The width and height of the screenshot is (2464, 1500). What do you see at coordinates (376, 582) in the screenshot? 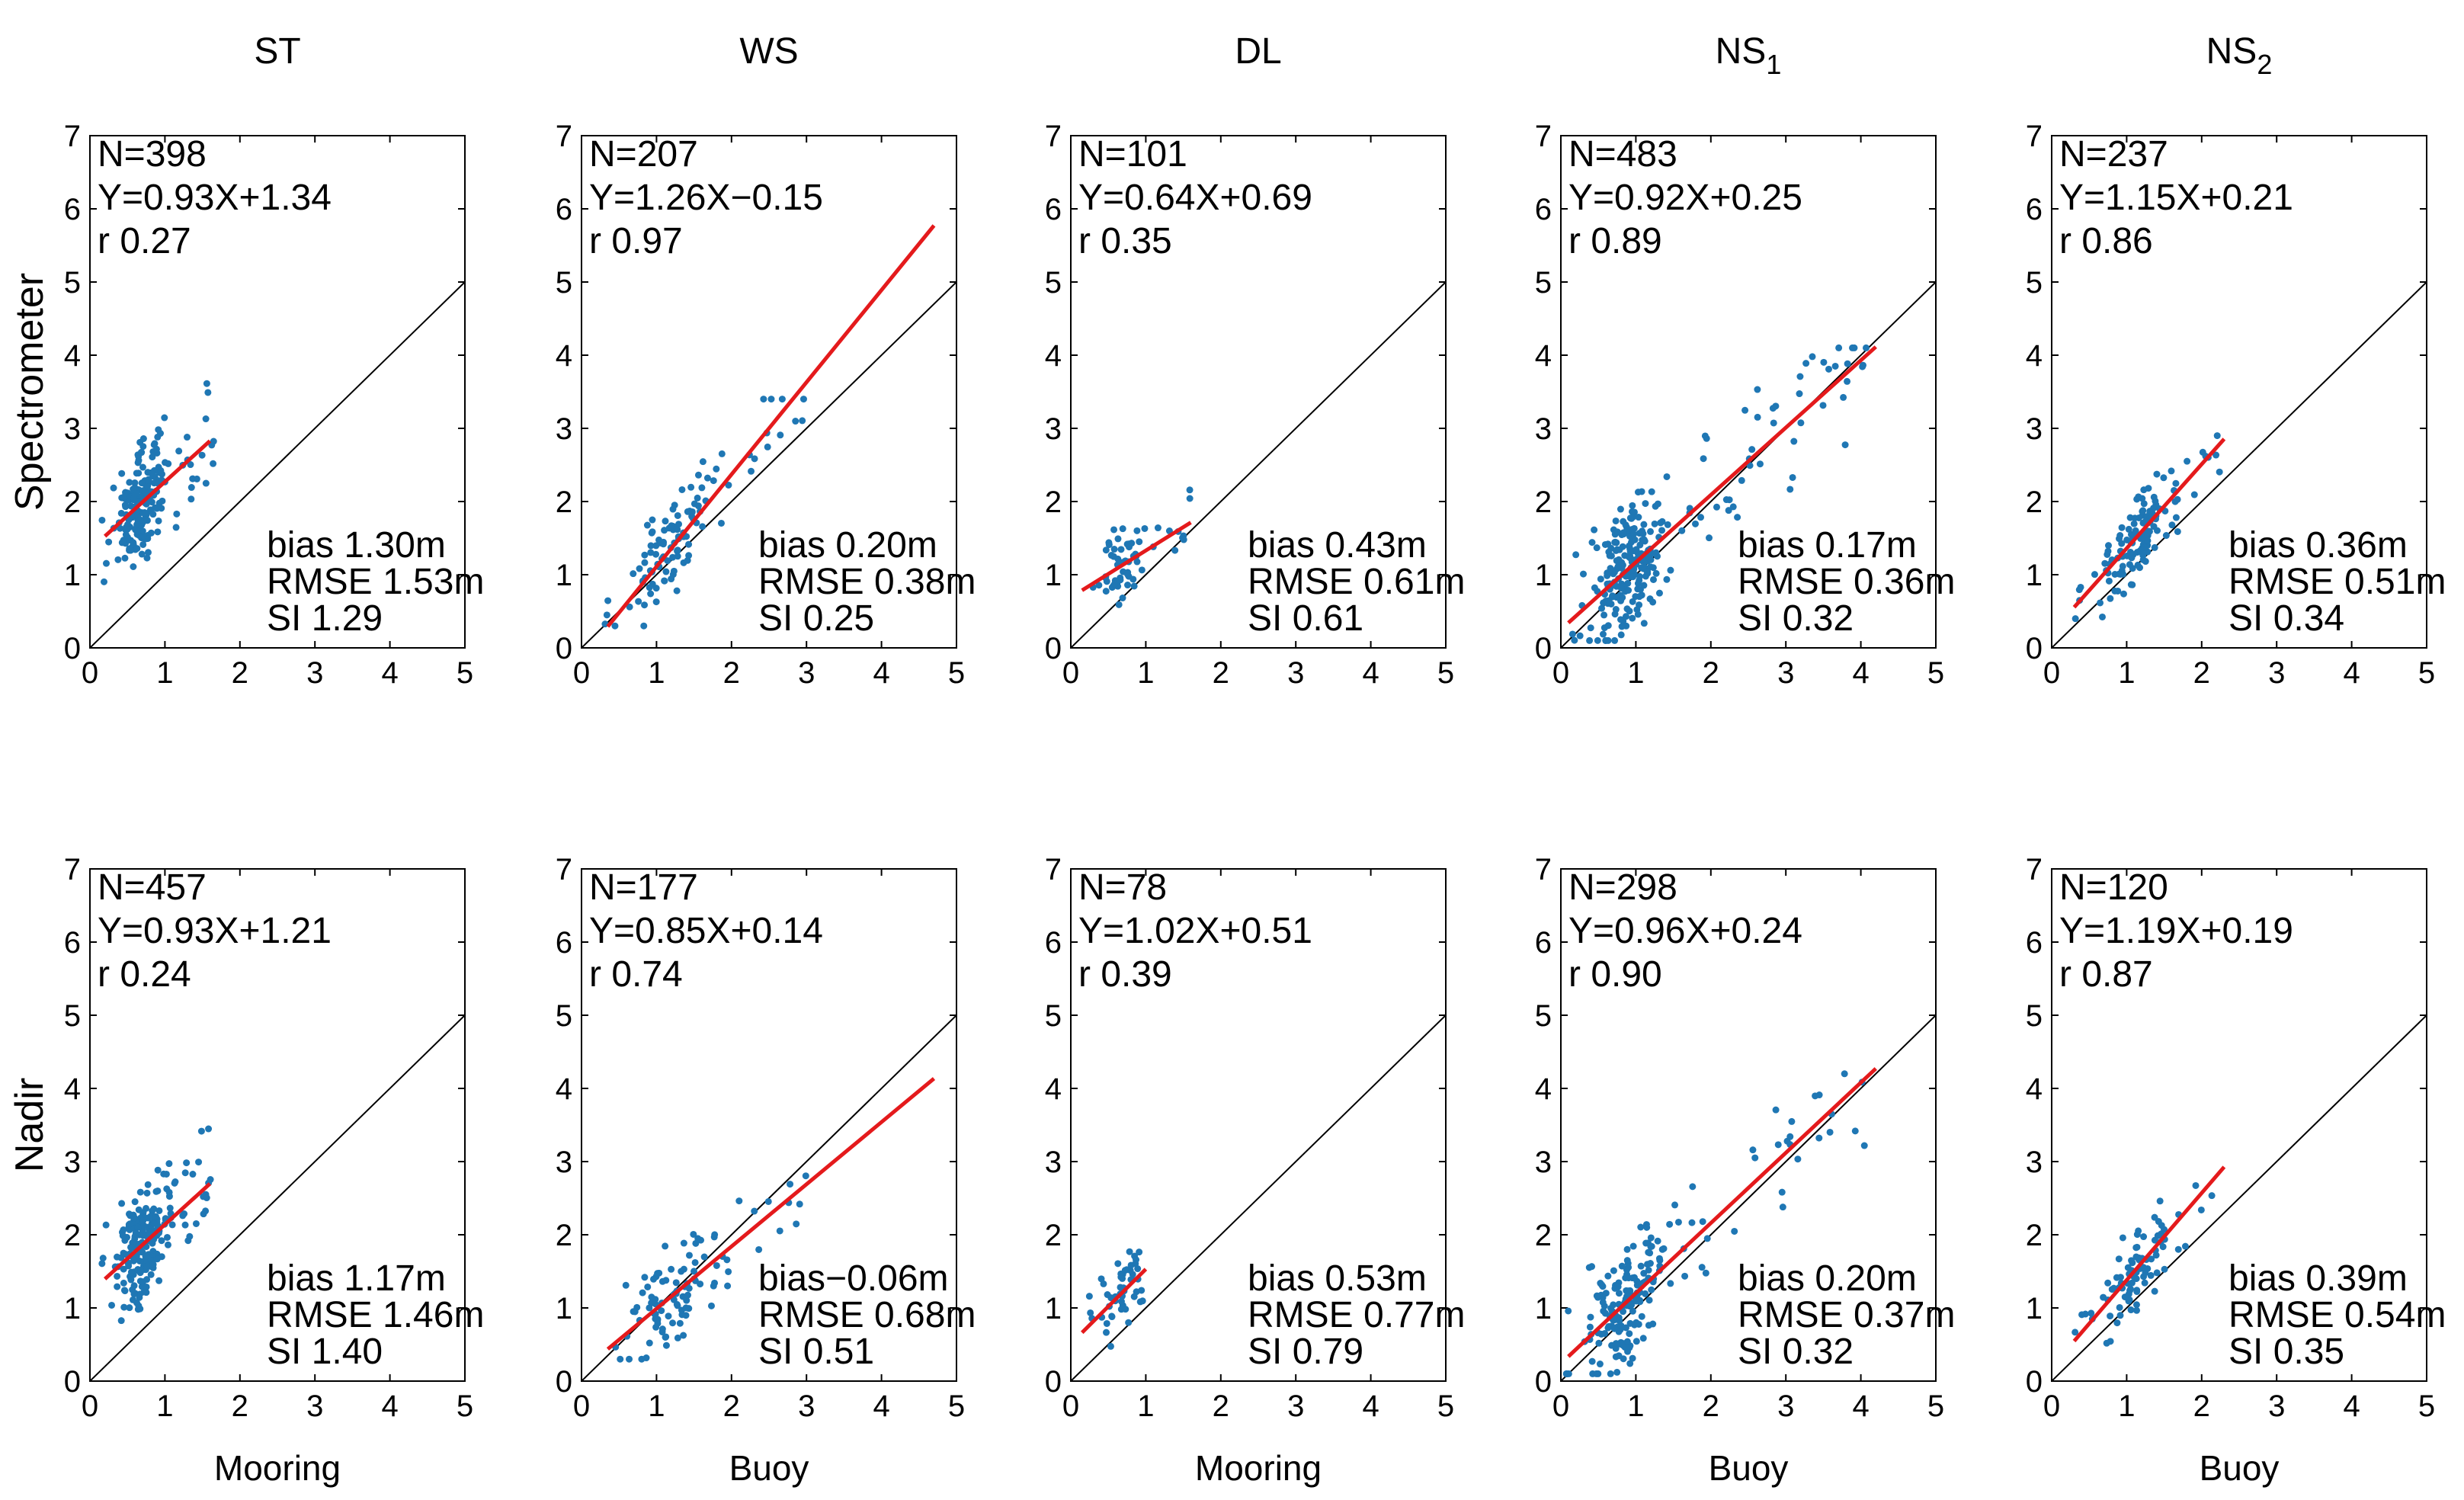
I see `rmse-label: RMSE 1.53m` at bounding box center [376, 582].